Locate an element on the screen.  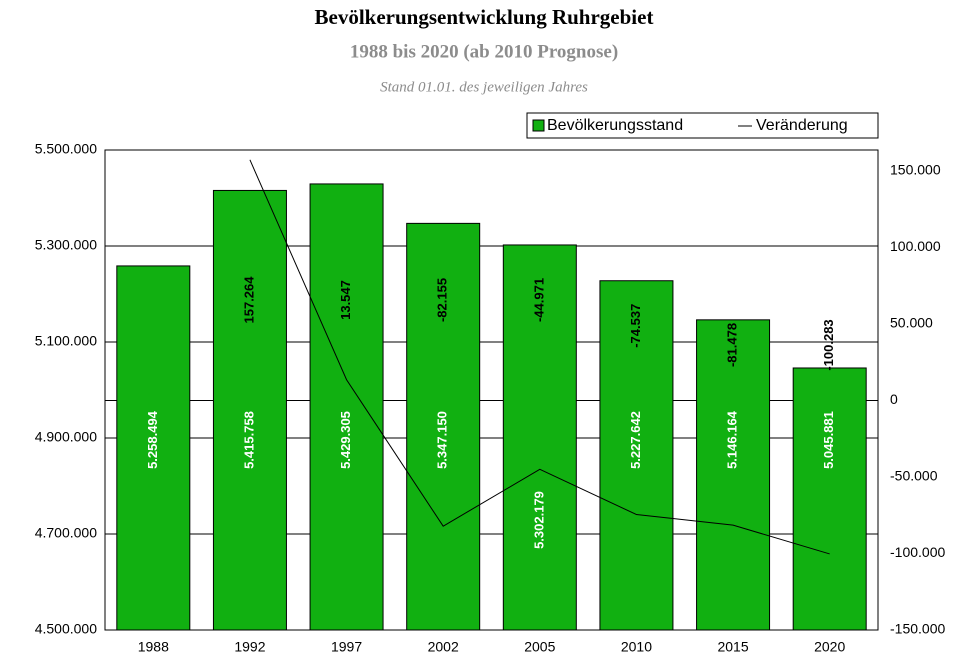
bar-value-label: 5.258.494 is located at coordinates (152, 439).